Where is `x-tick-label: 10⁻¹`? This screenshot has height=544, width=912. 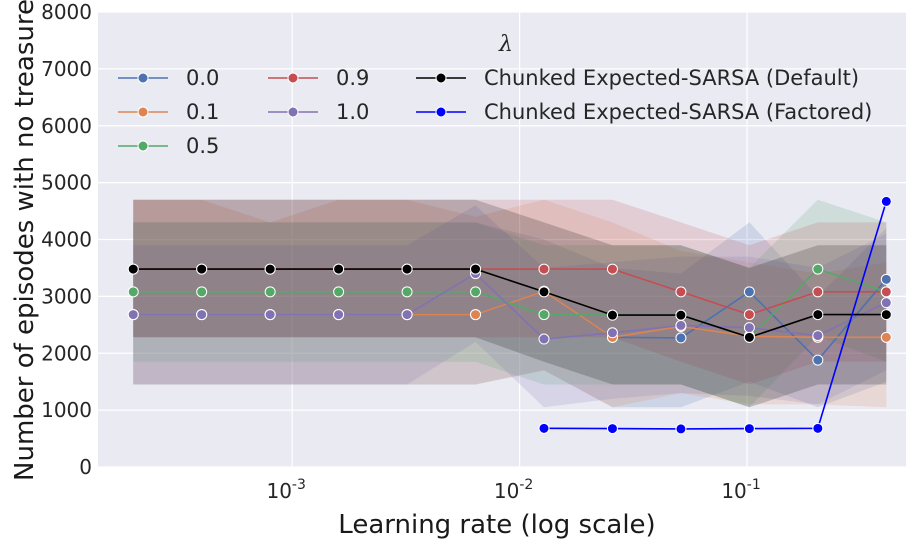 x-tick-label: 10⁻¹ is located at coordinates (740, 490).